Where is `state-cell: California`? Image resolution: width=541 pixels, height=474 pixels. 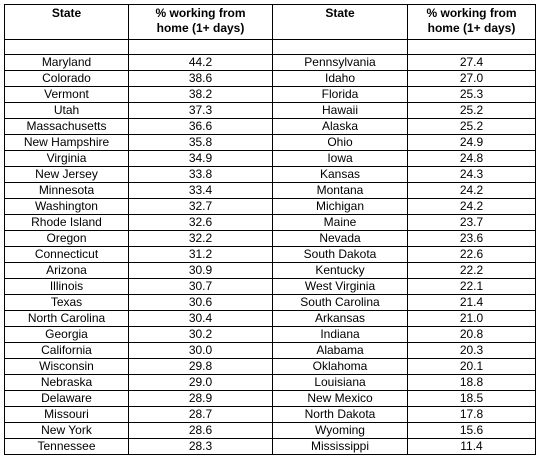 state-cell: California is located at coordinates (66, 350).